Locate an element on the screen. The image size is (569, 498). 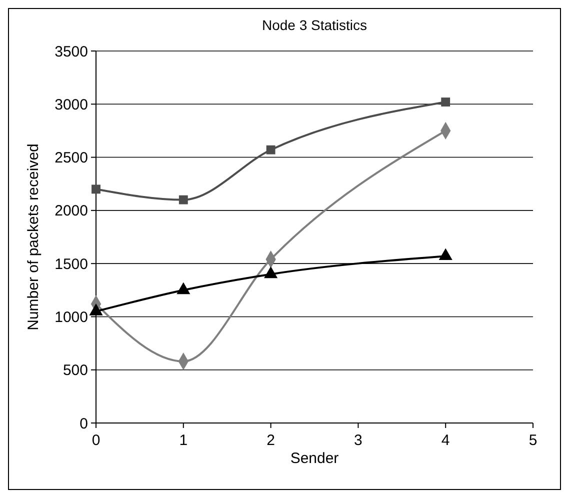
y-tick-label: 2500 is located at coordinates (71, 158).